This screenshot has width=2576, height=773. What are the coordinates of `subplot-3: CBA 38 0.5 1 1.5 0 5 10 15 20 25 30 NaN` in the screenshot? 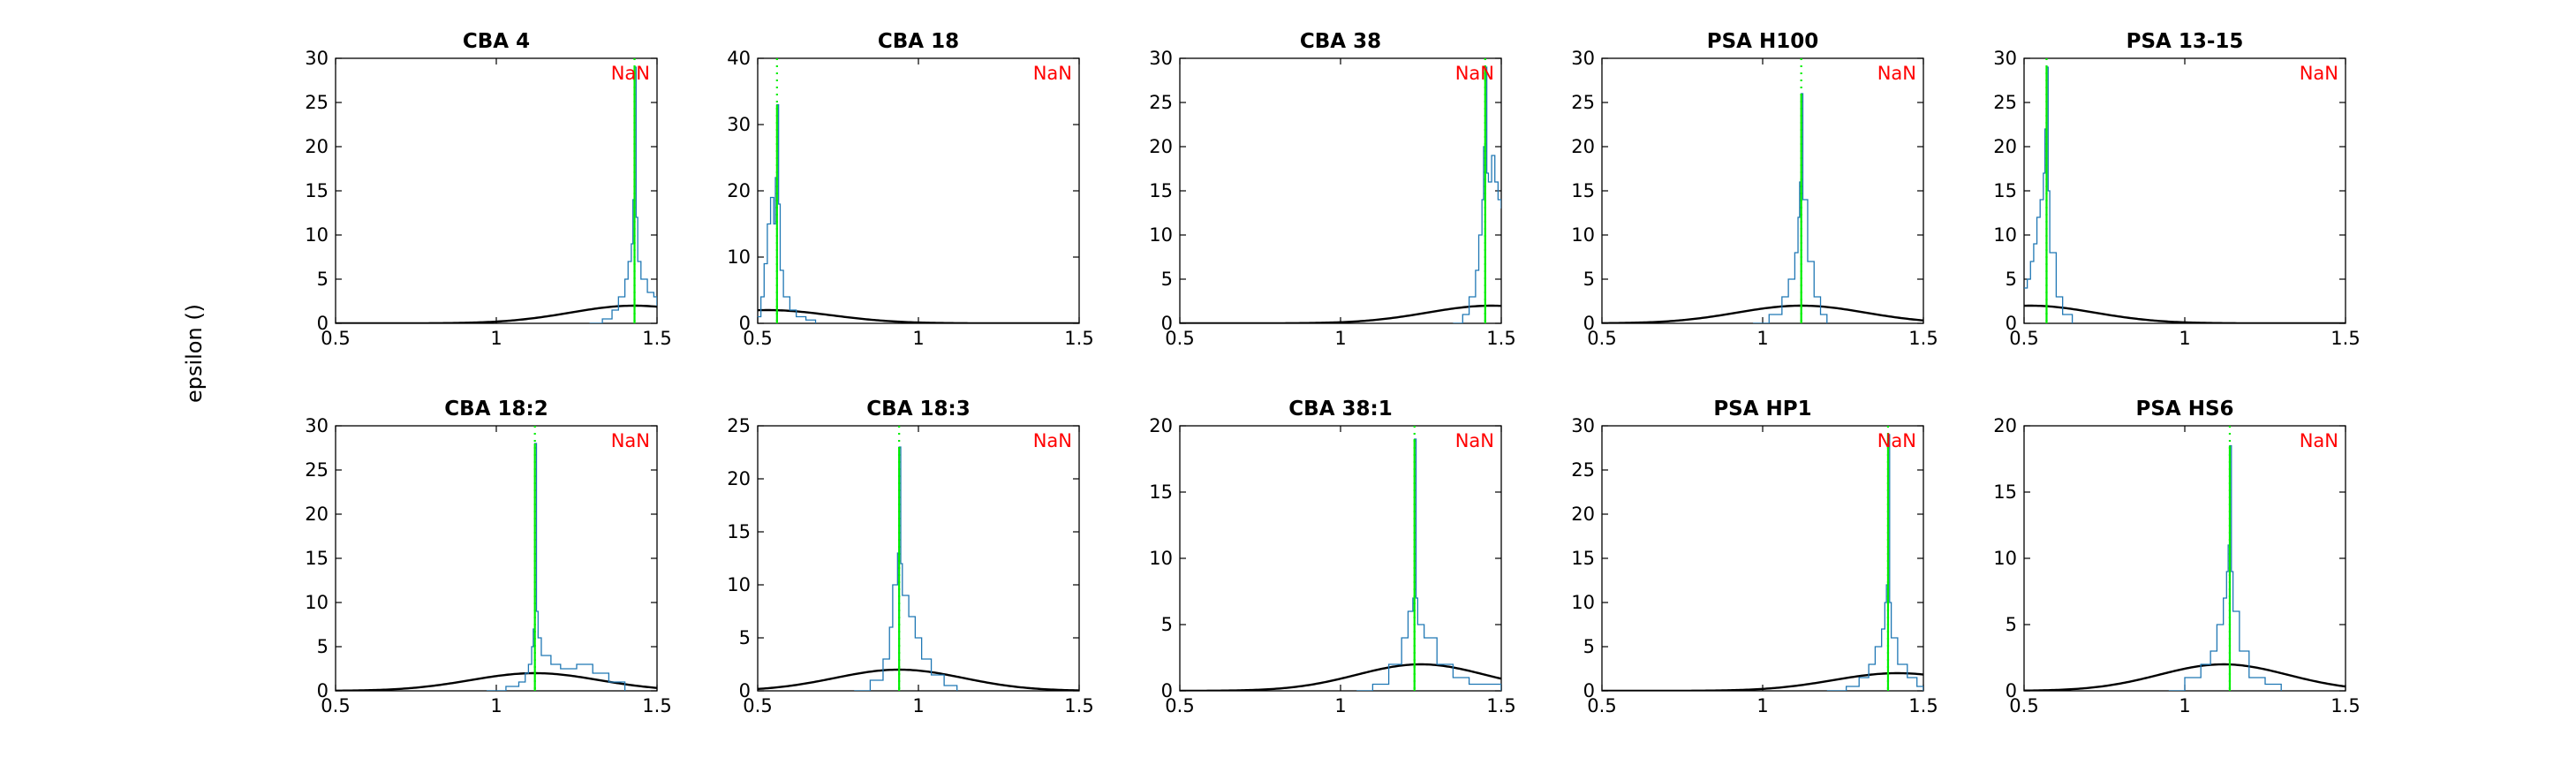 It's located at (1332, 189).